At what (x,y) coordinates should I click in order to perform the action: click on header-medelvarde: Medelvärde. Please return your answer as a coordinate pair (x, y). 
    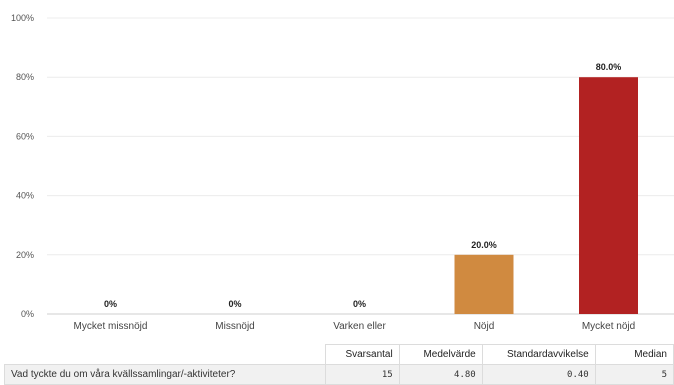
    Looking at the image, I should click on (440, 354).